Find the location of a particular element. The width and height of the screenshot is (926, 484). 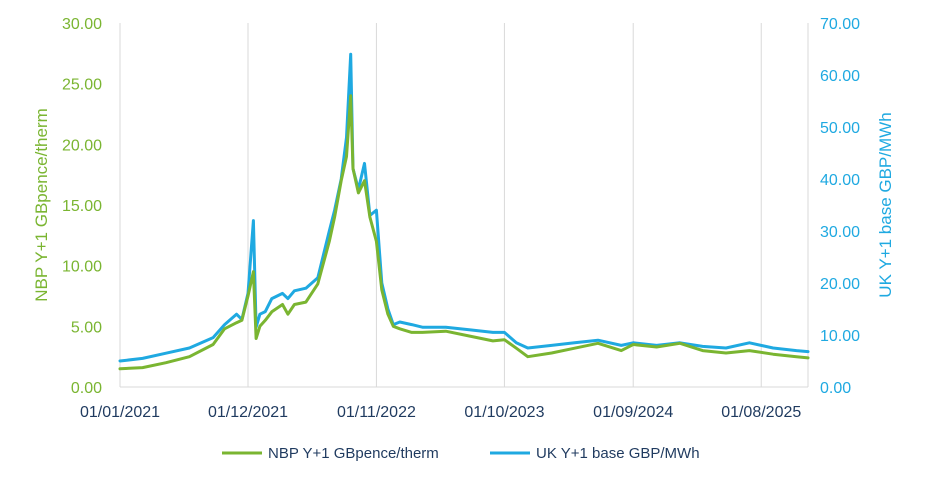

legend-label-nbp: NBP Y+1 GBpence/therm is located at coordinates (353, 453).